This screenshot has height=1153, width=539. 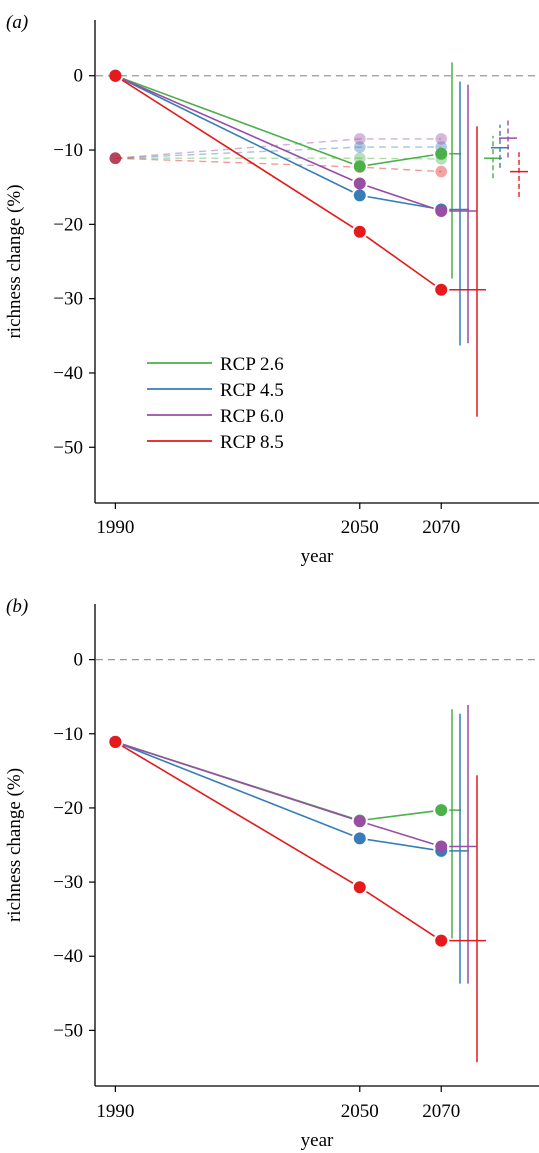 What do you see at coordinates (215, 403) in the screenshot?
I see `legend: RCP 2.6 RCP 4.5 RCP 6.0 RCP 8.5` at bounding box center [215, 403].